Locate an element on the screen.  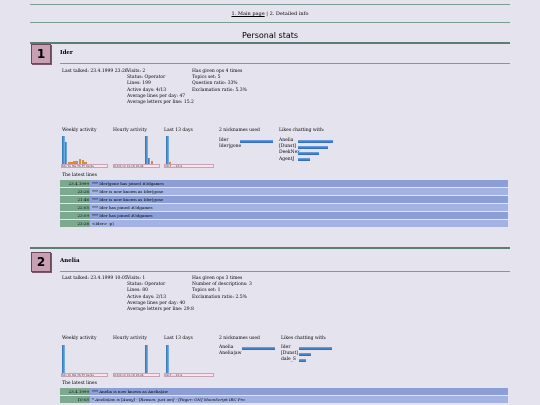
nav-divider is located at coordinates (270, 22).